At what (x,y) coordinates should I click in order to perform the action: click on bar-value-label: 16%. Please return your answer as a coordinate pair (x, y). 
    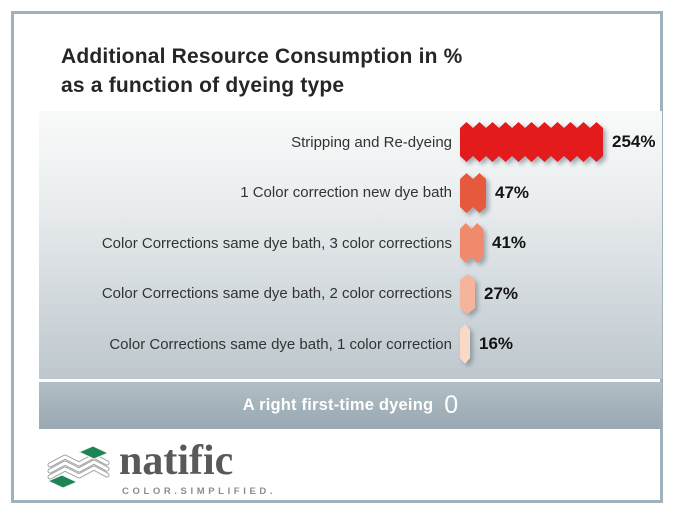
    Looking at the image, I should click on (496, 344).